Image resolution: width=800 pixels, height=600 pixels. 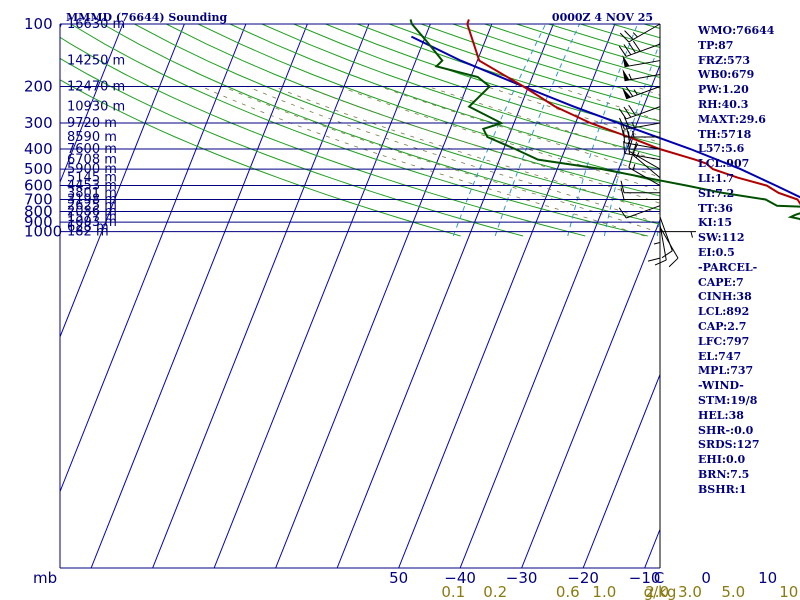 I want to click on index-value: LI:1.7, so click(x=716, y=178).